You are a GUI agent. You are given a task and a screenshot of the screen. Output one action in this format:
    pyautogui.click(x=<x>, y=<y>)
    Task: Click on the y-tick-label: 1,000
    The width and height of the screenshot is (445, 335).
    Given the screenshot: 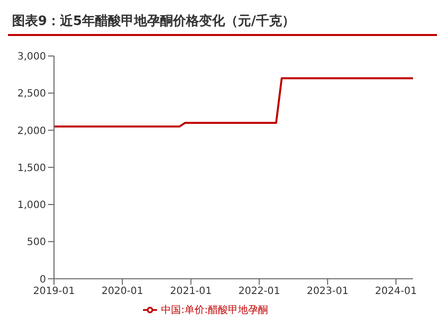 What is the action you would take?
    pyautogui.click(x=31, y=206)
    